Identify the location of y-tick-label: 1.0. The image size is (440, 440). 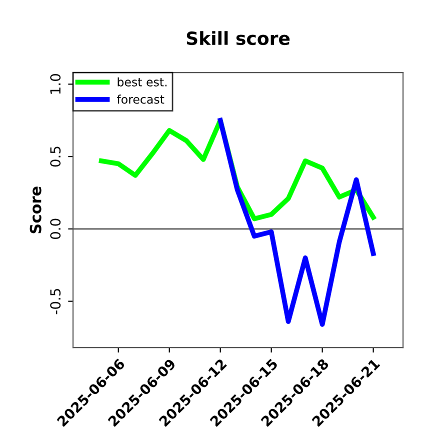
(55, 84).